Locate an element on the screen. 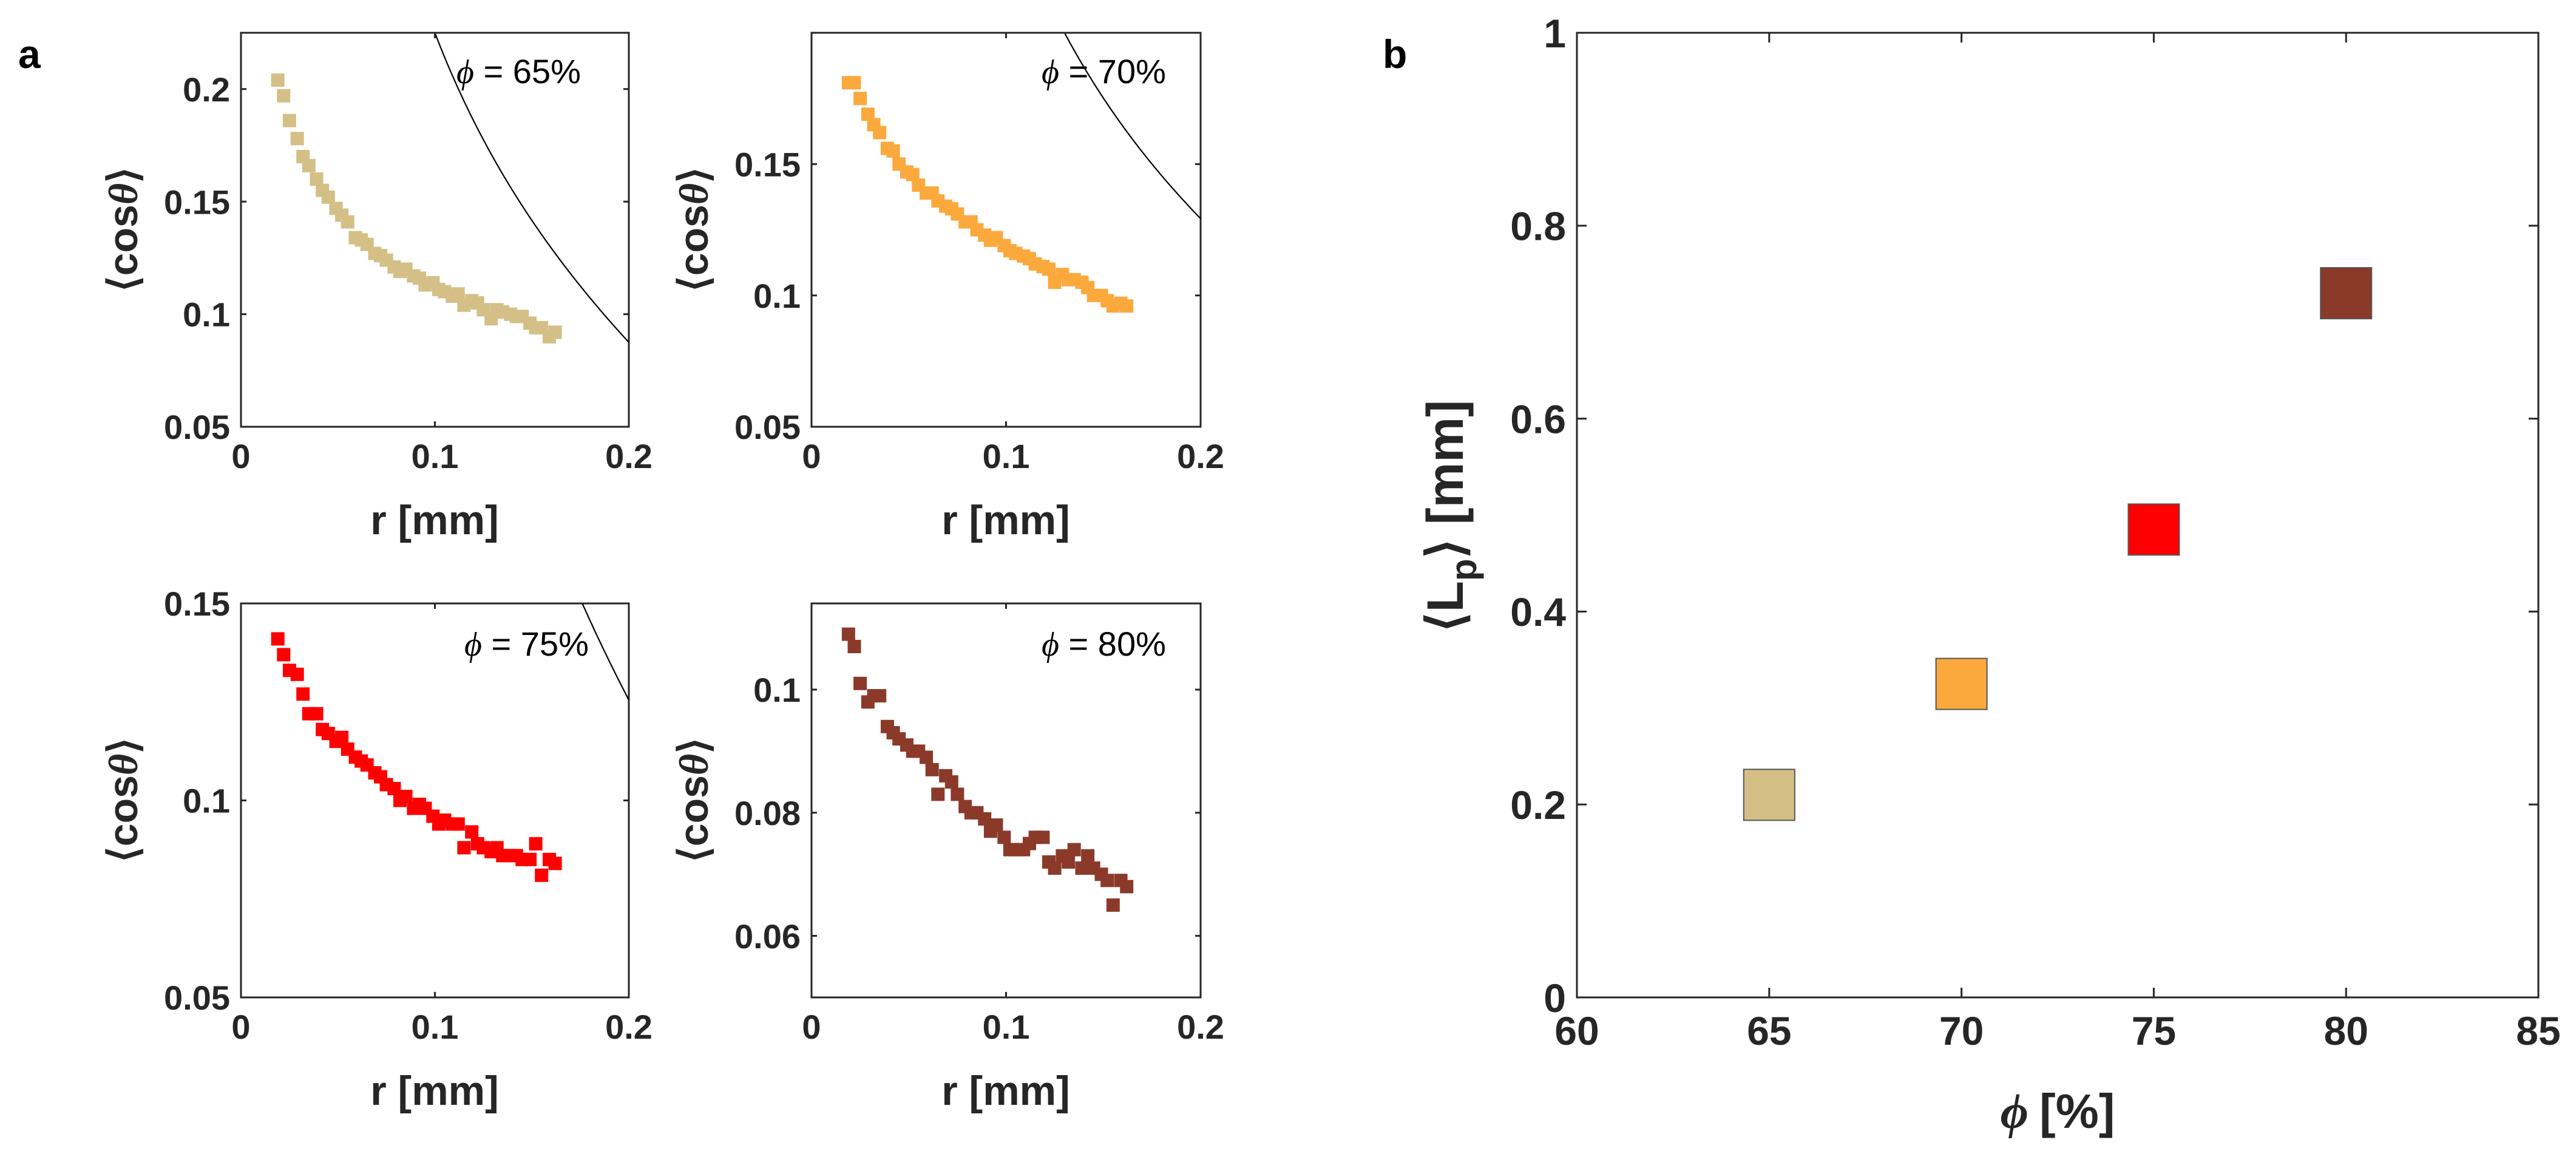 The width and height of the screenshot is (2576, 1151). x-axis-label: r [mm] is located at coordinates (1006, 520).